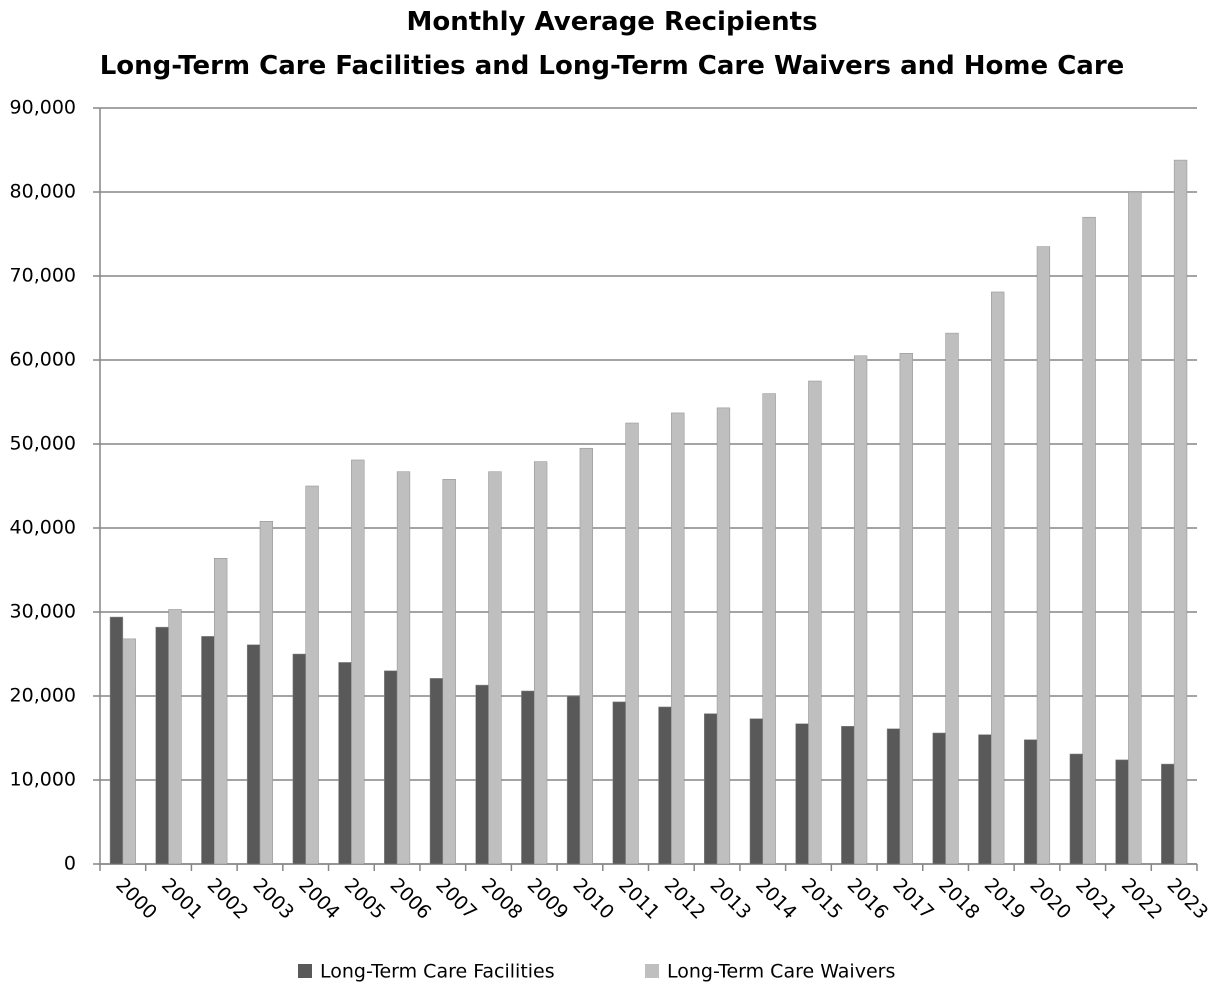  I want to click on x-tick-label: 2015, so click(822, 899).